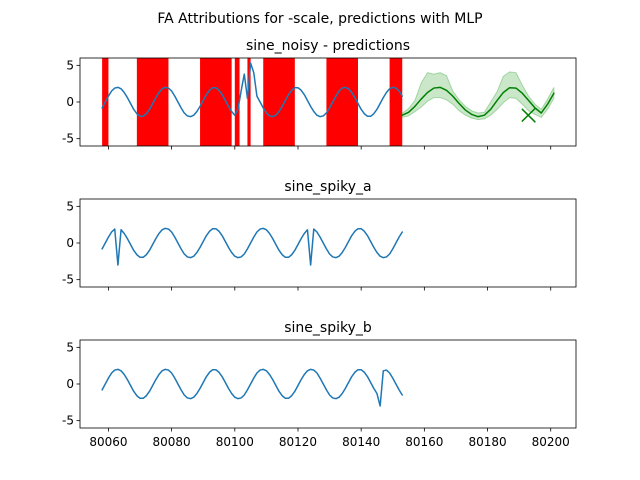 This screenshot has height=480, width=640. Describe the element at coordinates (361, 442) in the screenshot. I see `x-tick-label: 80140` at that location.